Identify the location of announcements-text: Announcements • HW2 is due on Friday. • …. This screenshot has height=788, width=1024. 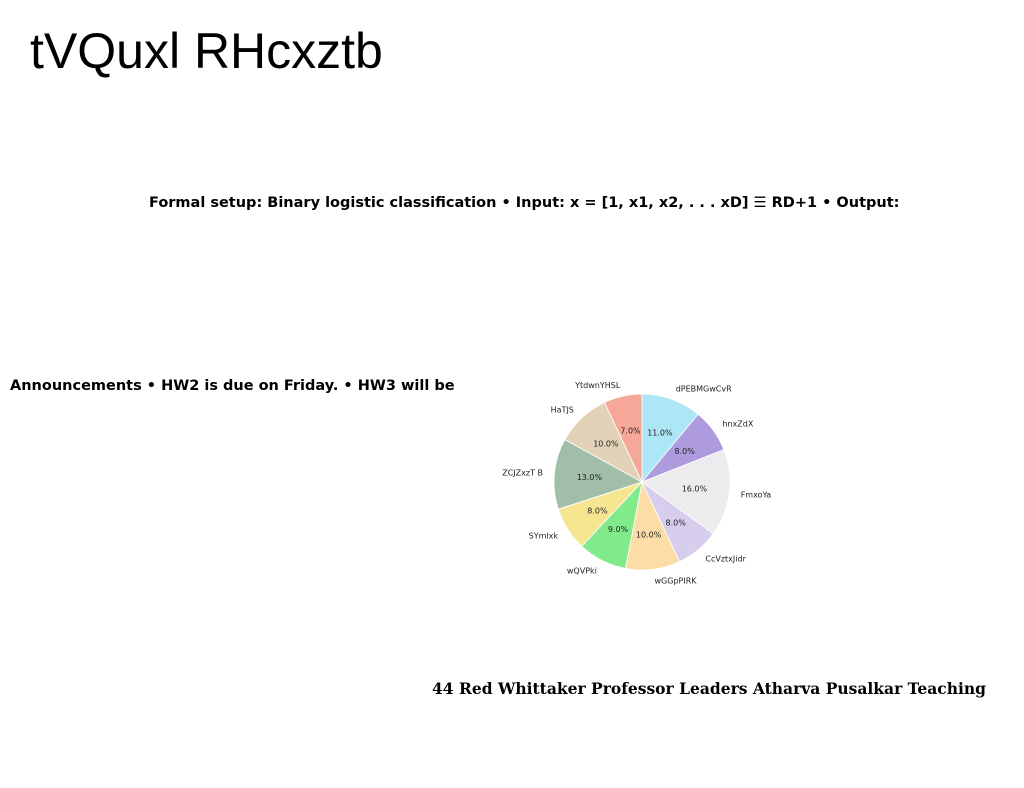
(232, 386).